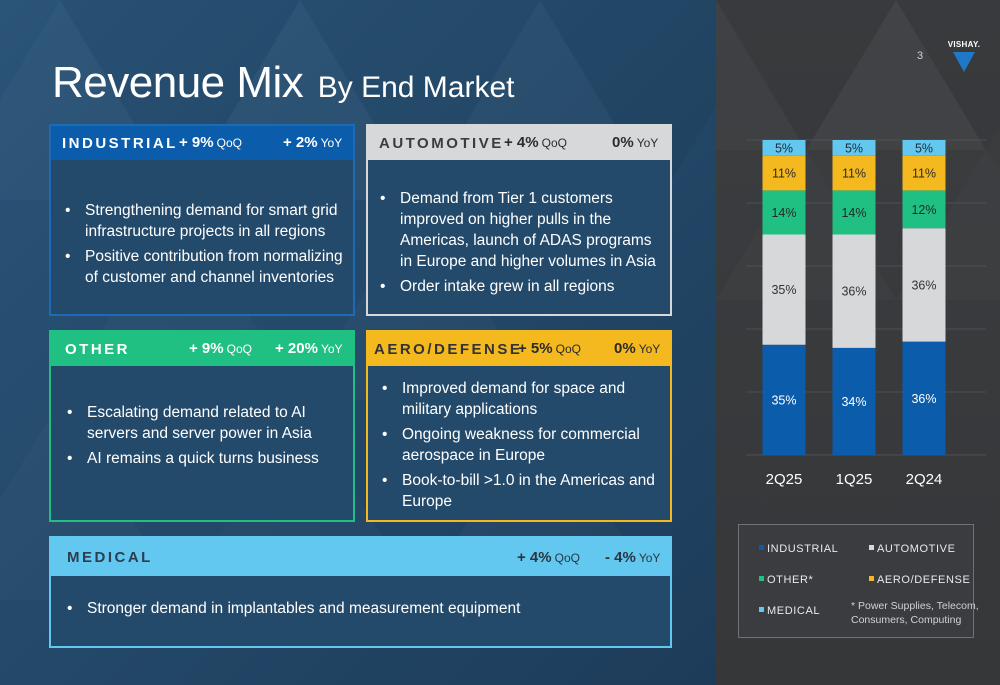 The width and height of the screenshot is (1000, 685). I want to click on card-title: AUTOMOTIVE, so click(441, 143).